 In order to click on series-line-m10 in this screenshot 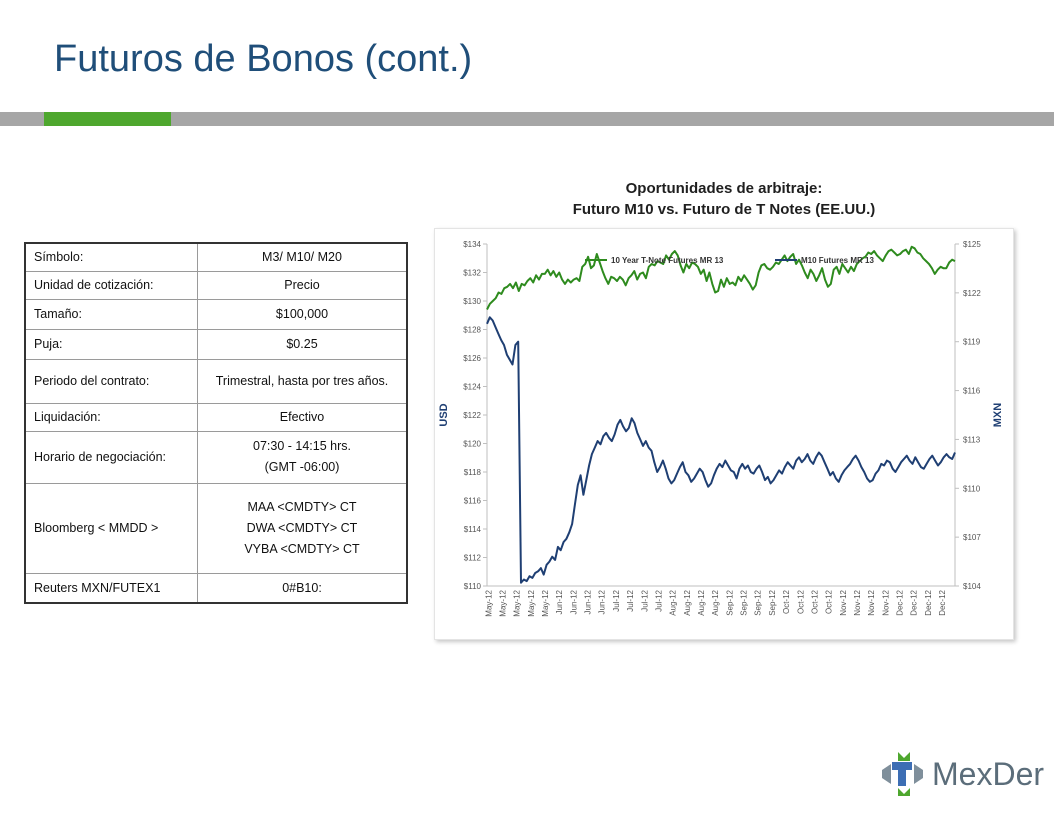, I will do `click(721, 450)`.